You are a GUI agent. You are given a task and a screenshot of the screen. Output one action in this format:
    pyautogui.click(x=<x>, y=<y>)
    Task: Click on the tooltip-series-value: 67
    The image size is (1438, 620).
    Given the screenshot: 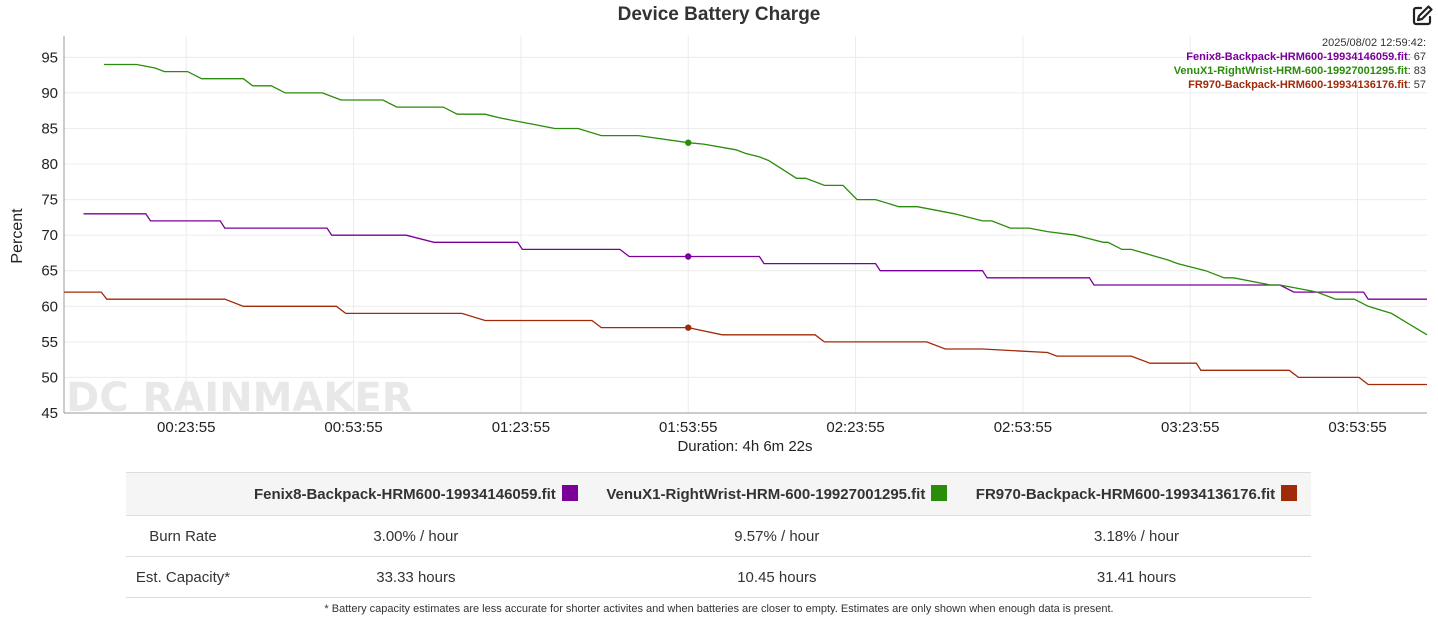 What is the action you would take?
    pyautogui.click(x=1419, y=57)
    